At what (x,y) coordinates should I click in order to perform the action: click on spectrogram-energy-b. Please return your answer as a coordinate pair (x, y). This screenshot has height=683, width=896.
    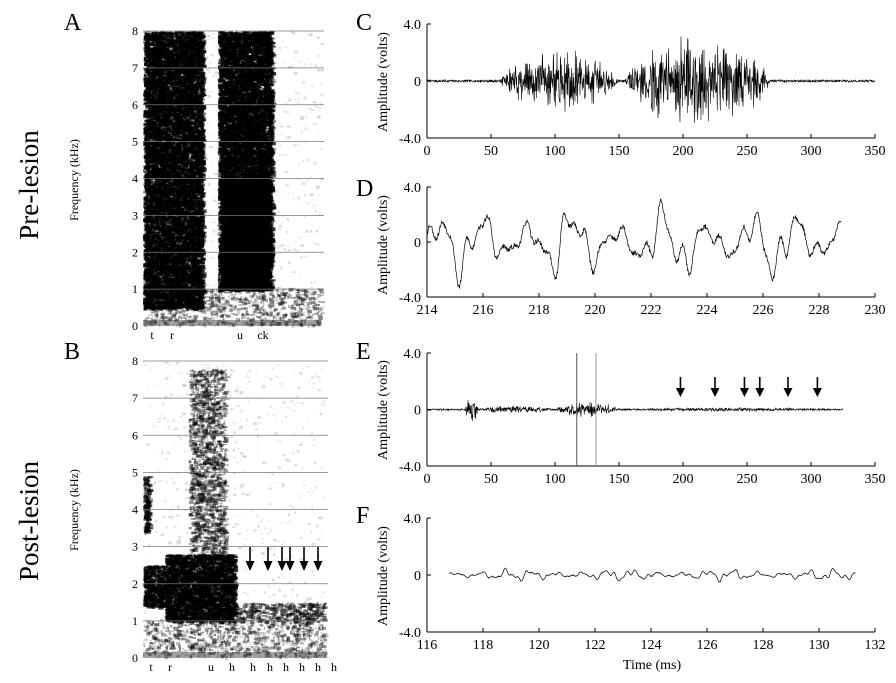
    Looking at the image, I should click on (236, 510).